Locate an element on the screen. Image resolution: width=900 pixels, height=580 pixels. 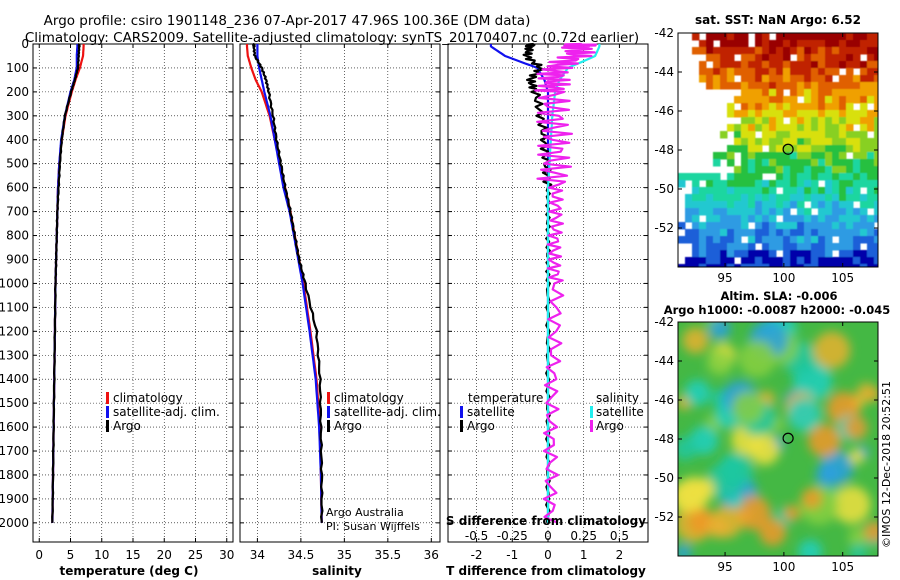
depth-tick-label: 1900 is located at coordinates (14, 499).